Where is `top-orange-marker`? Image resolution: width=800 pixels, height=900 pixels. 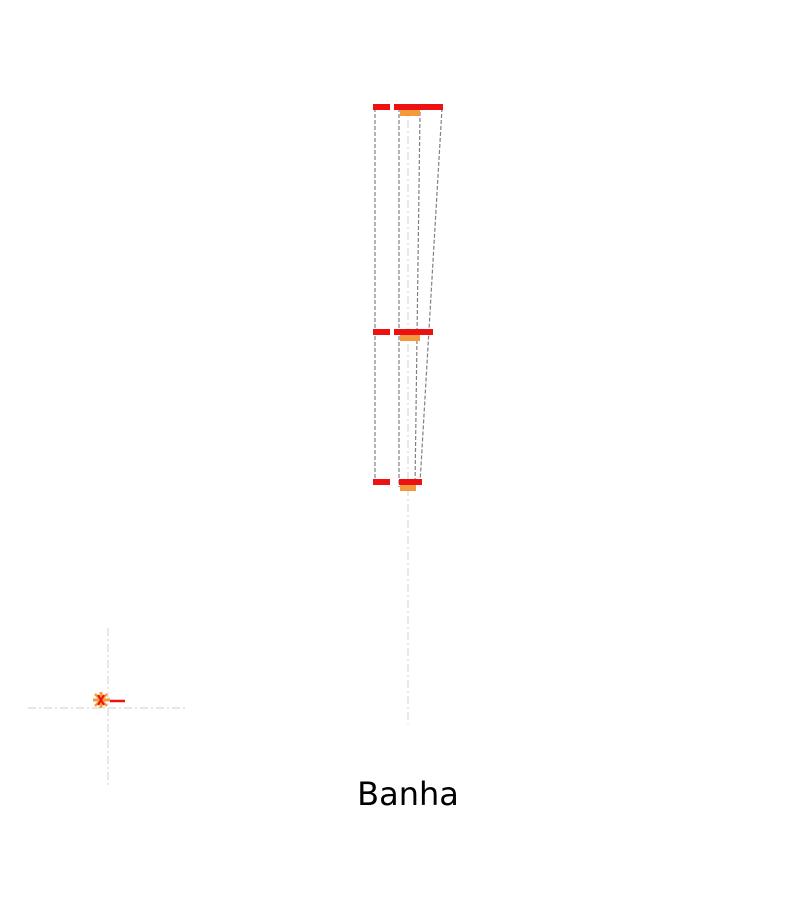 top-orange-marker is located at coordinates (410, 113).